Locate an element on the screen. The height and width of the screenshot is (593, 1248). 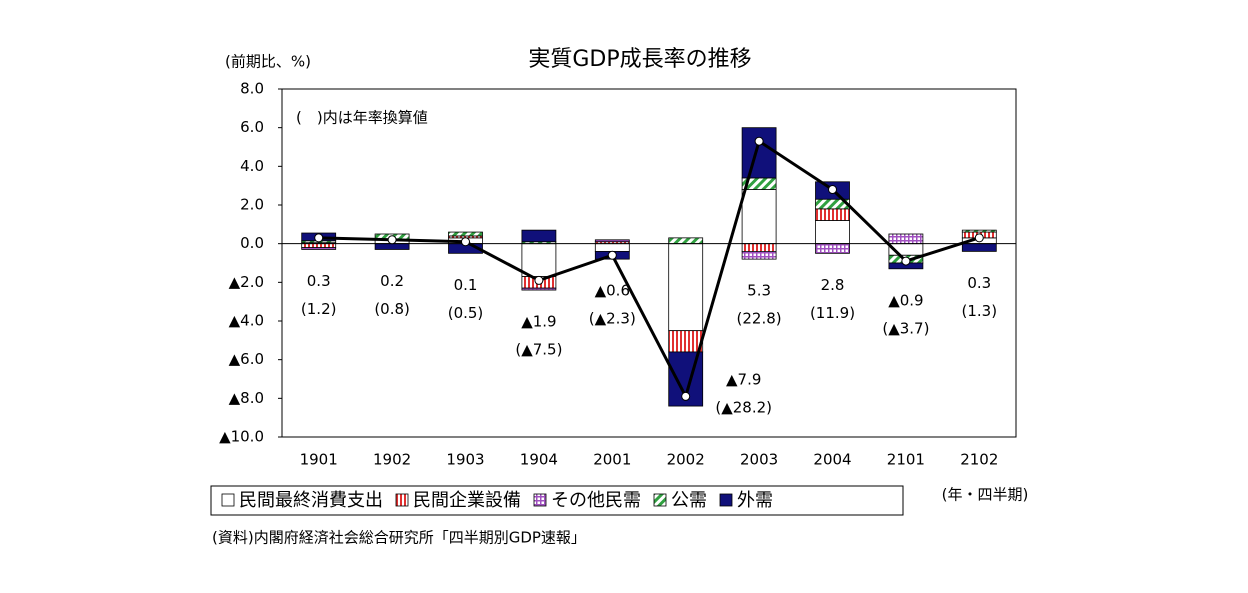
x-tick-label: 1903 is located at coordinates (465, 460).